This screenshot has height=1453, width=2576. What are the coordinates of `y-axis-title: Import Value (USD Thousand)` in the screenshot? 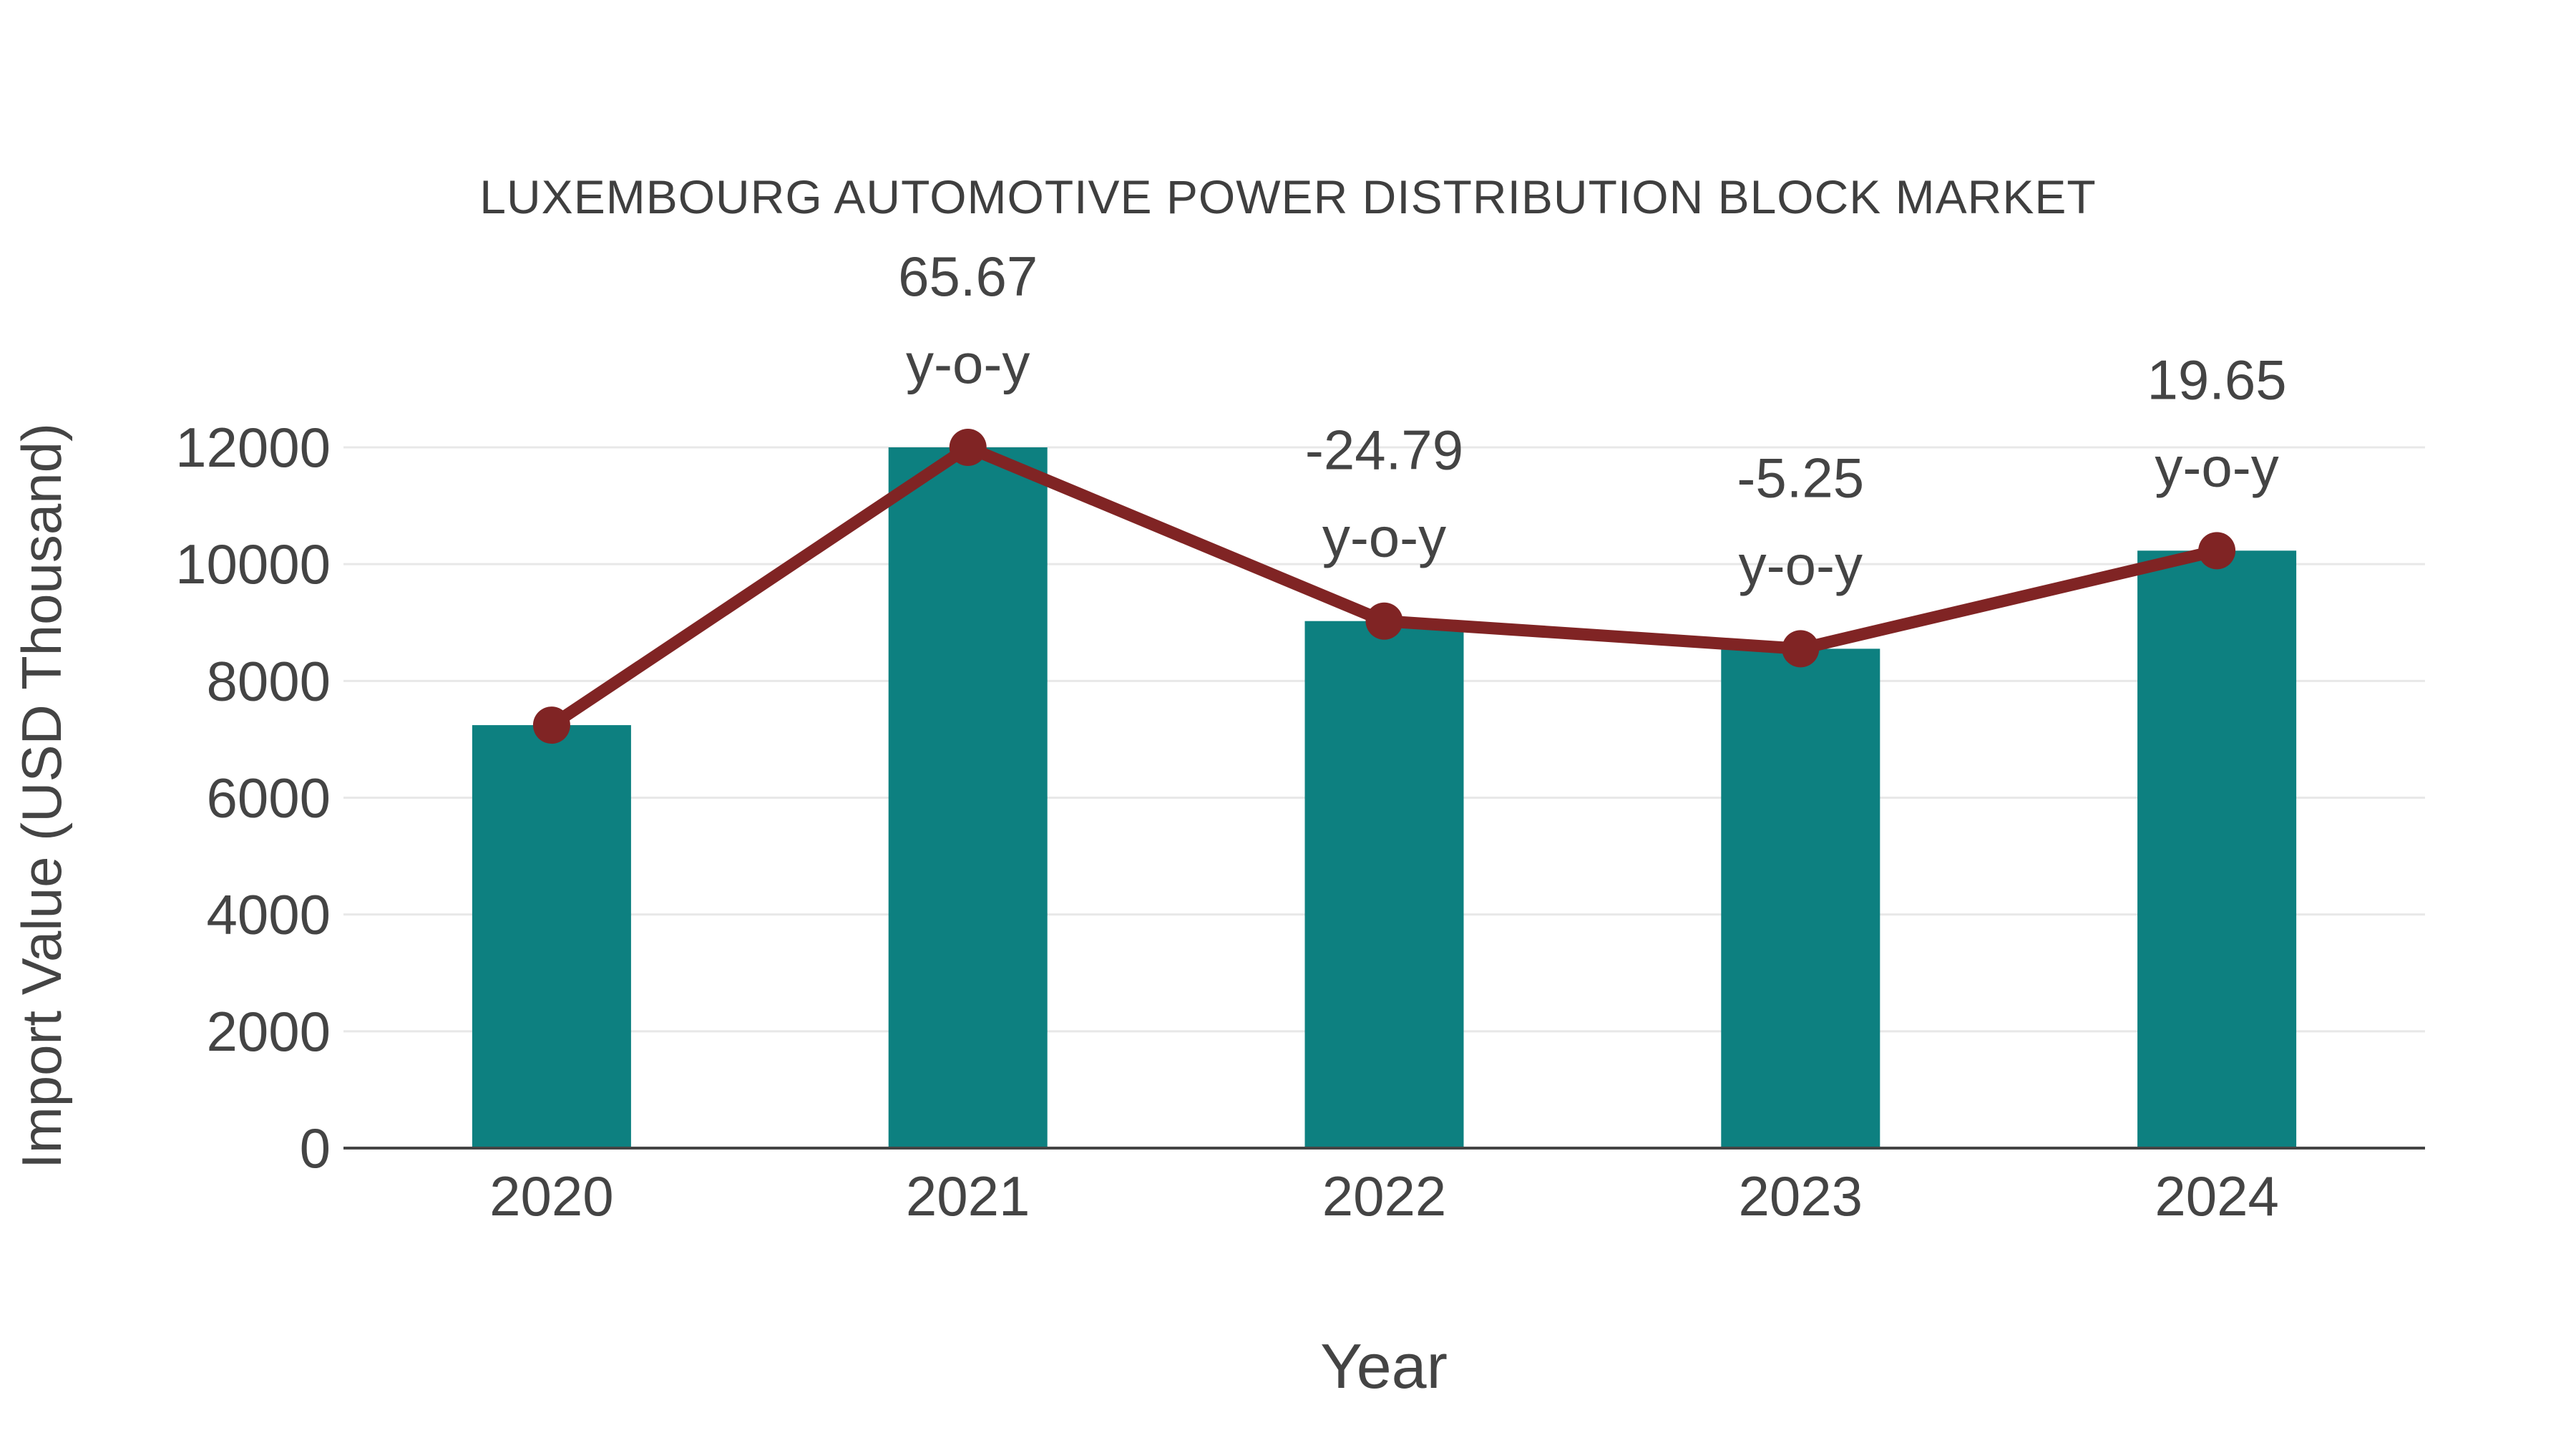 It's located at (41, 796).